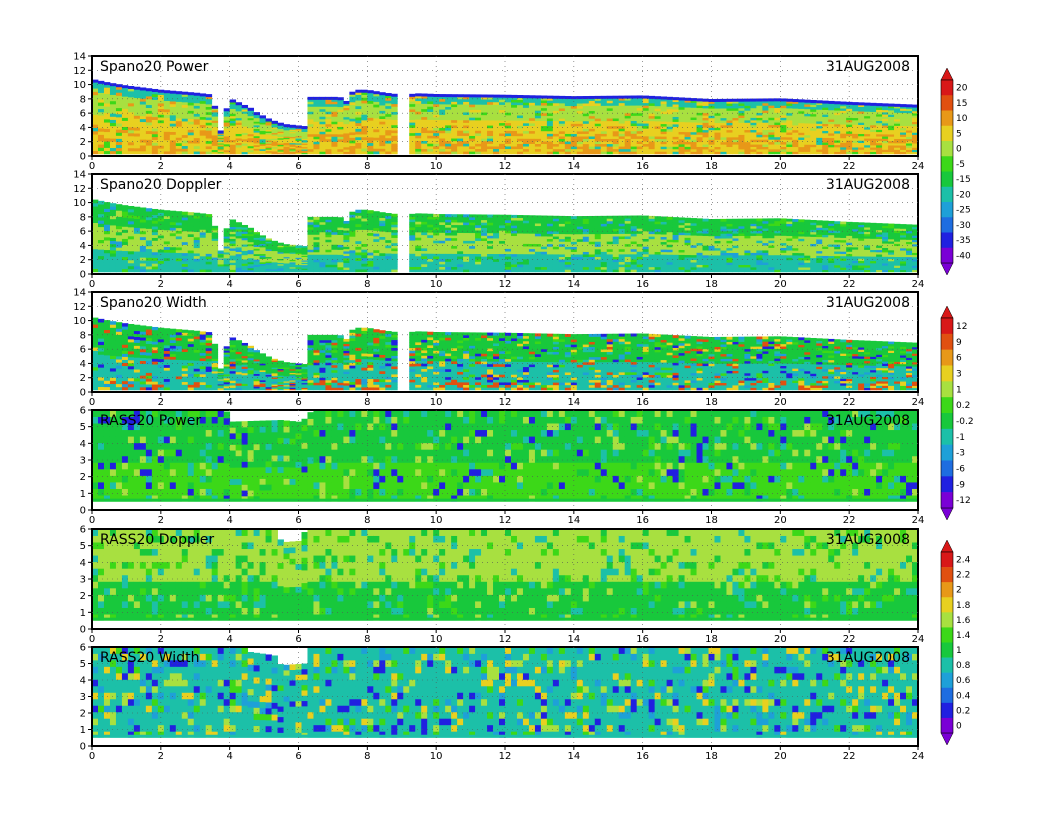  I want to click on y-tick-label: 3, so click(83, 580).